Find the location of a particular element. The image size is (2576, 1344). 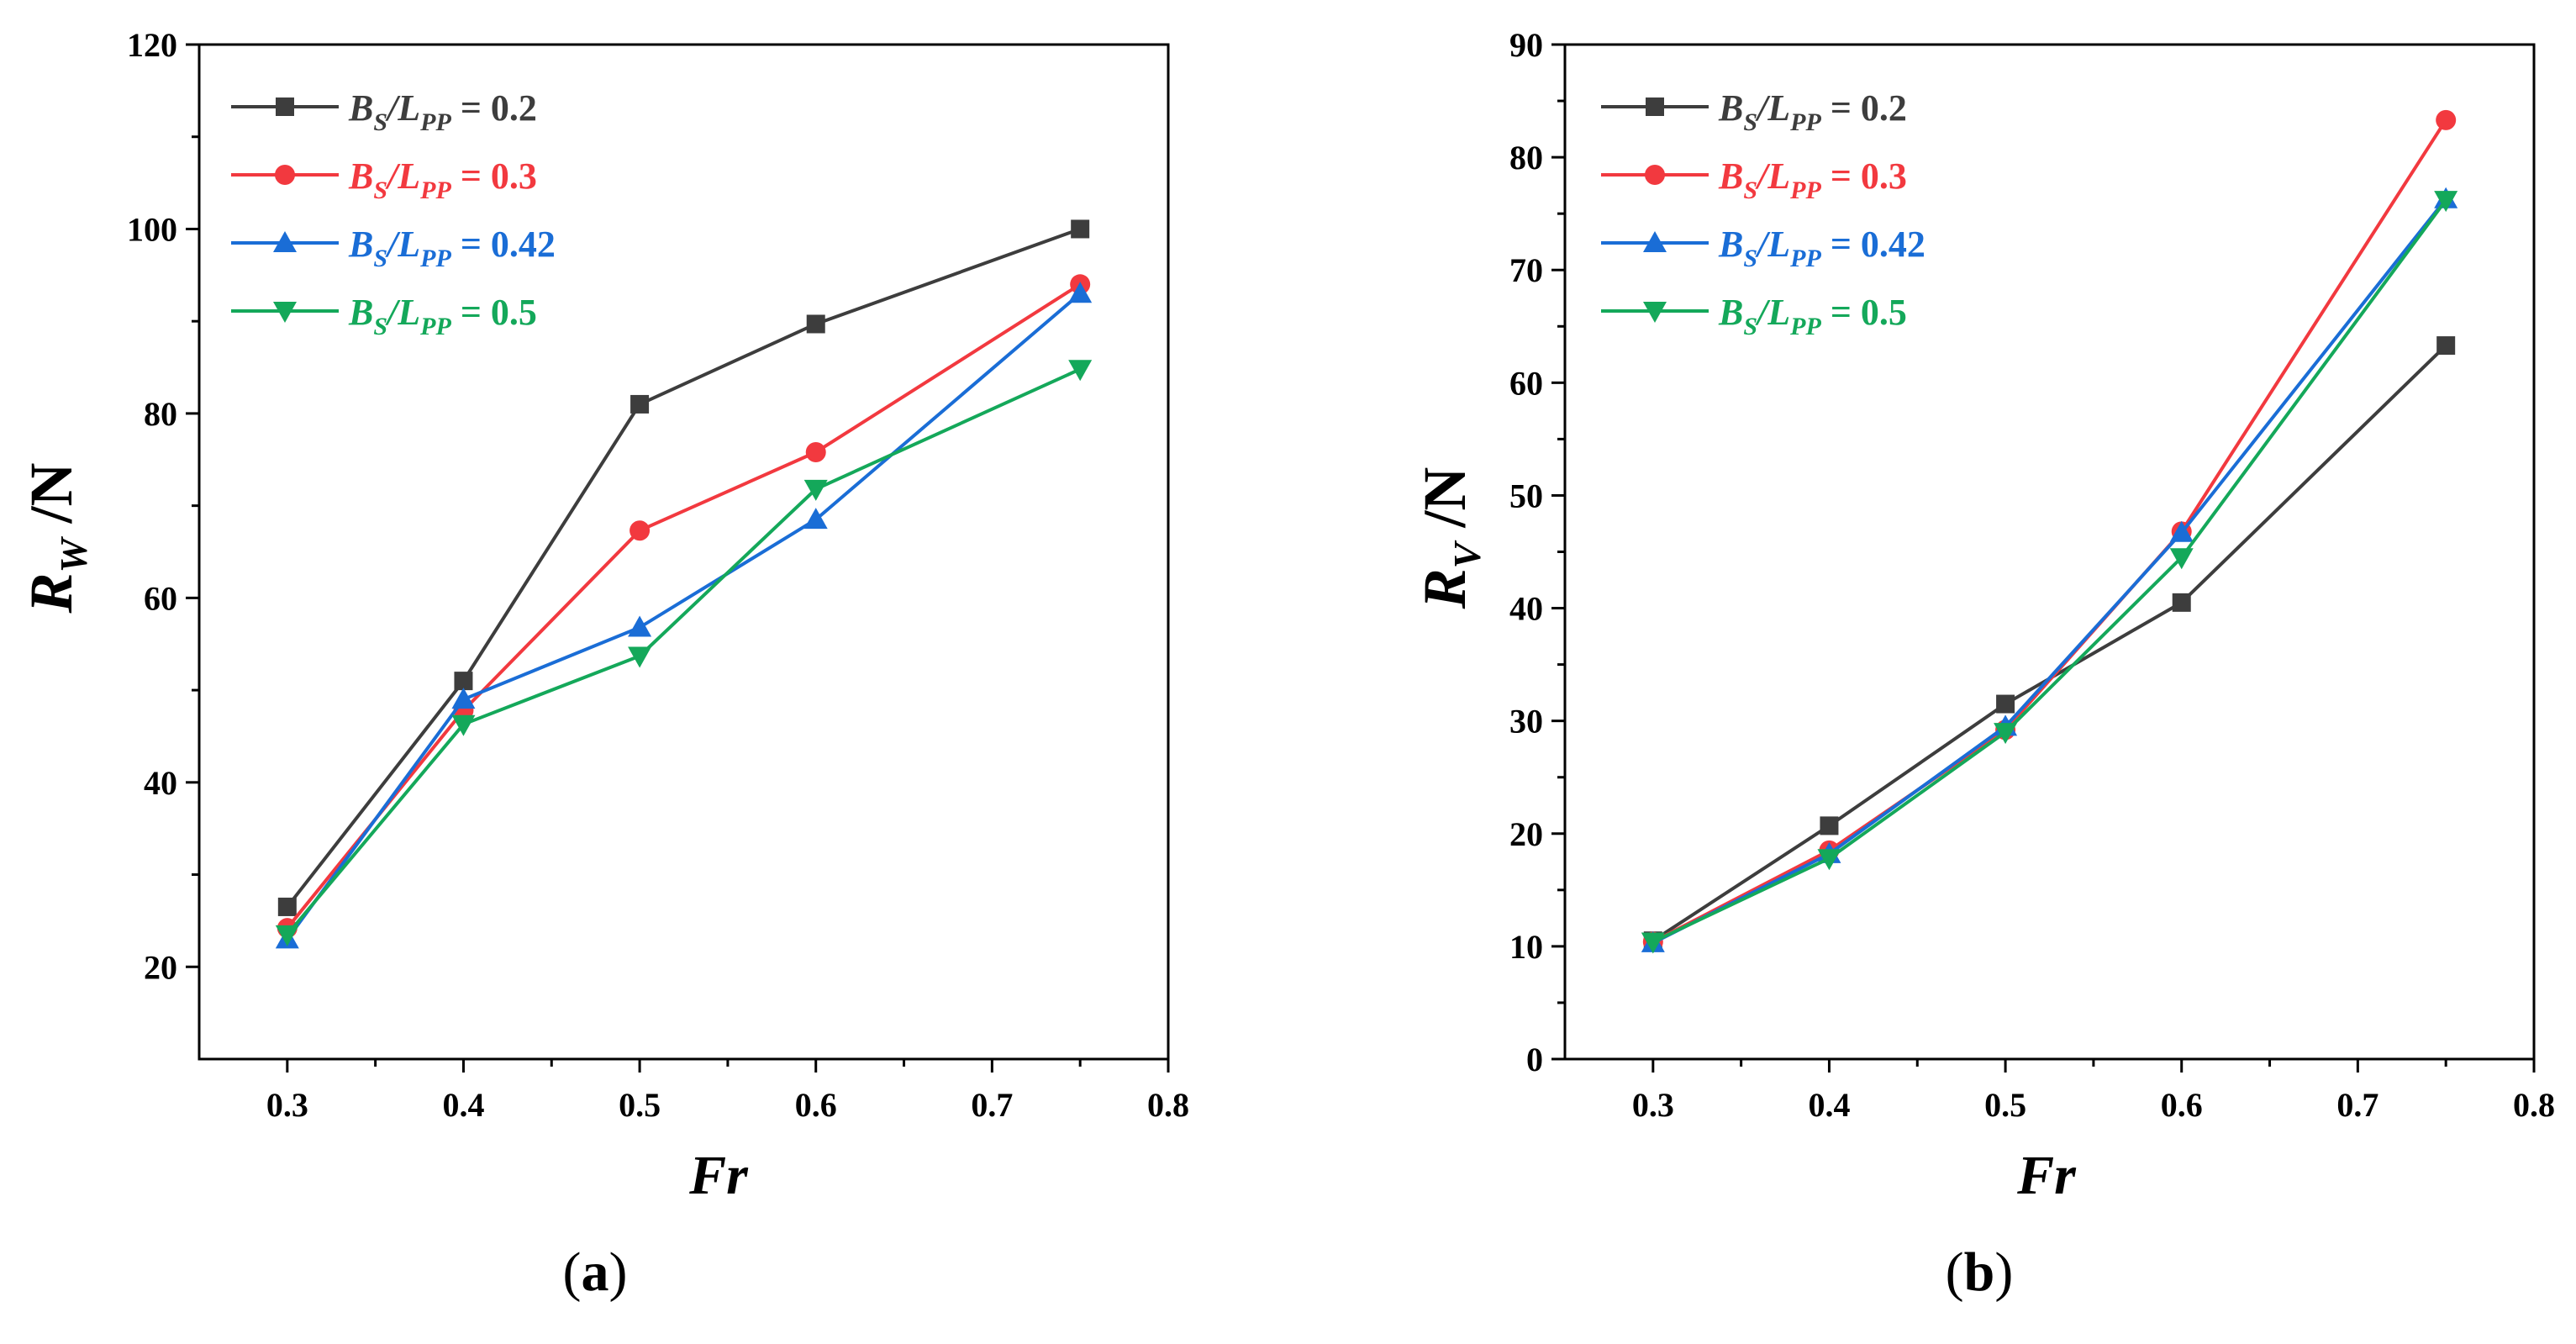

legend-entry: BS/LPP = 0.3 is located at coordinates (1754, 179).